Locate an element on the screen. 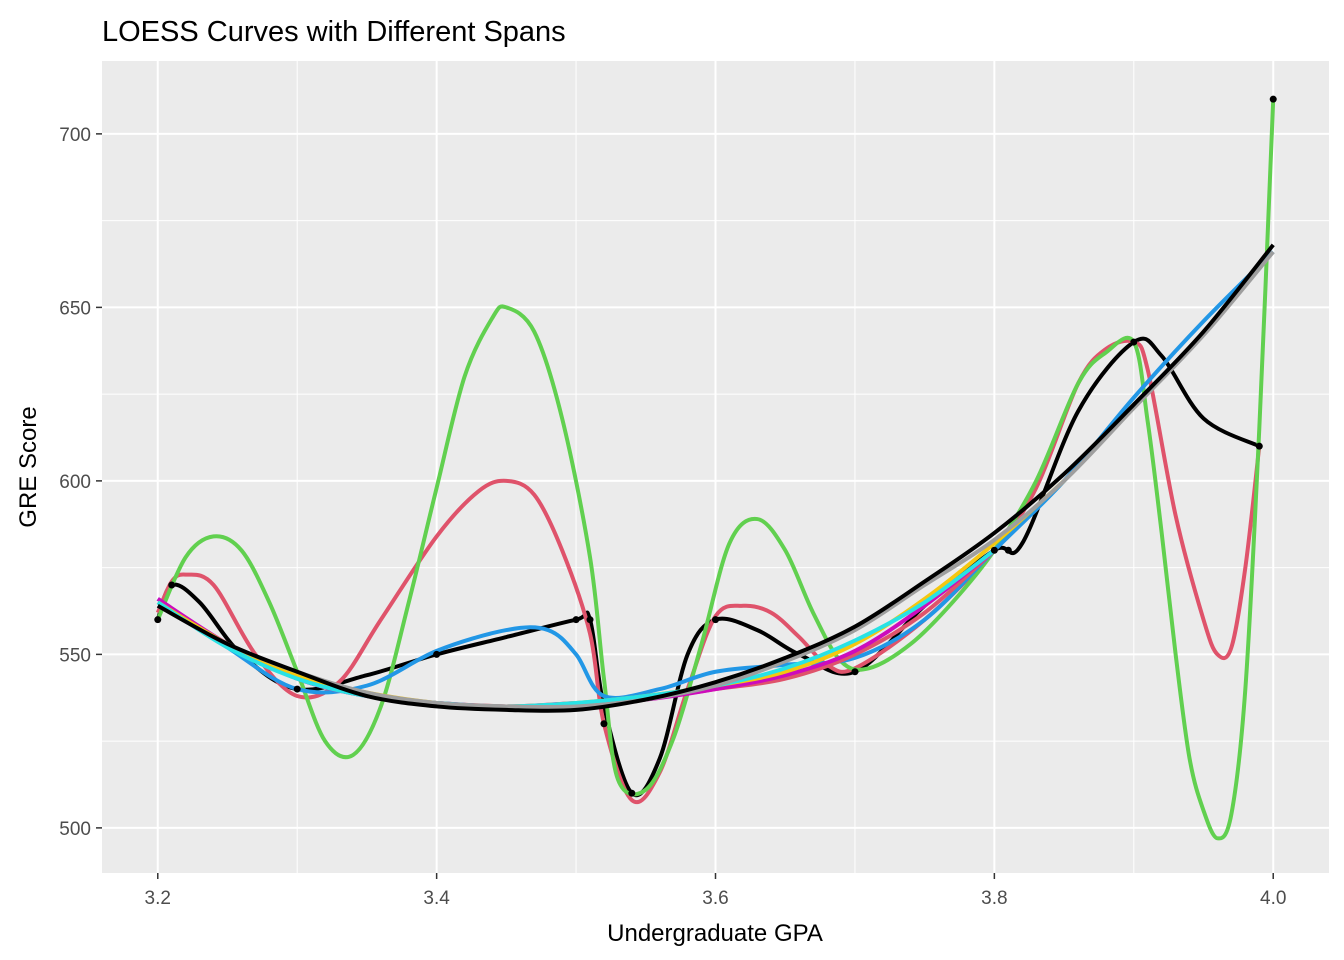 The image size is (1344, 960). y-tick-label: 500 is located at coordinates (75, 829).